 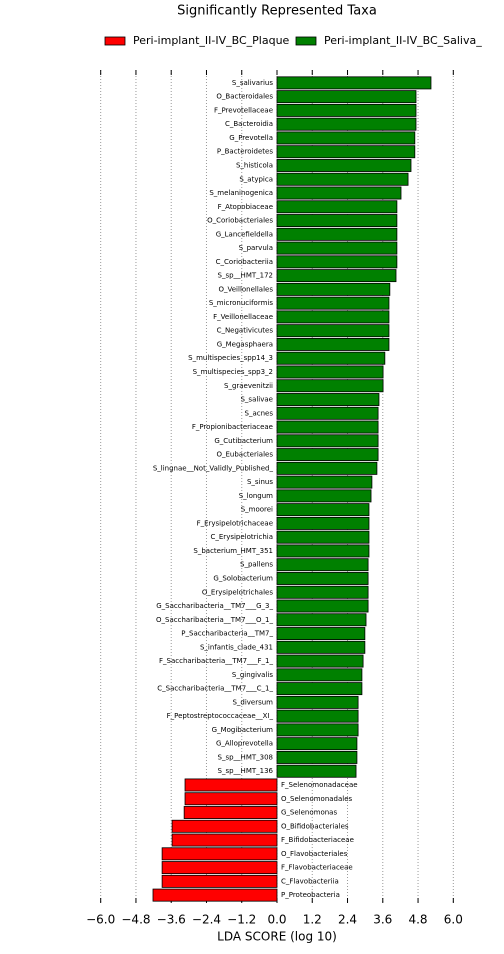 I want to click on bar-label: S_salivarius, so click(x=252, y=83).